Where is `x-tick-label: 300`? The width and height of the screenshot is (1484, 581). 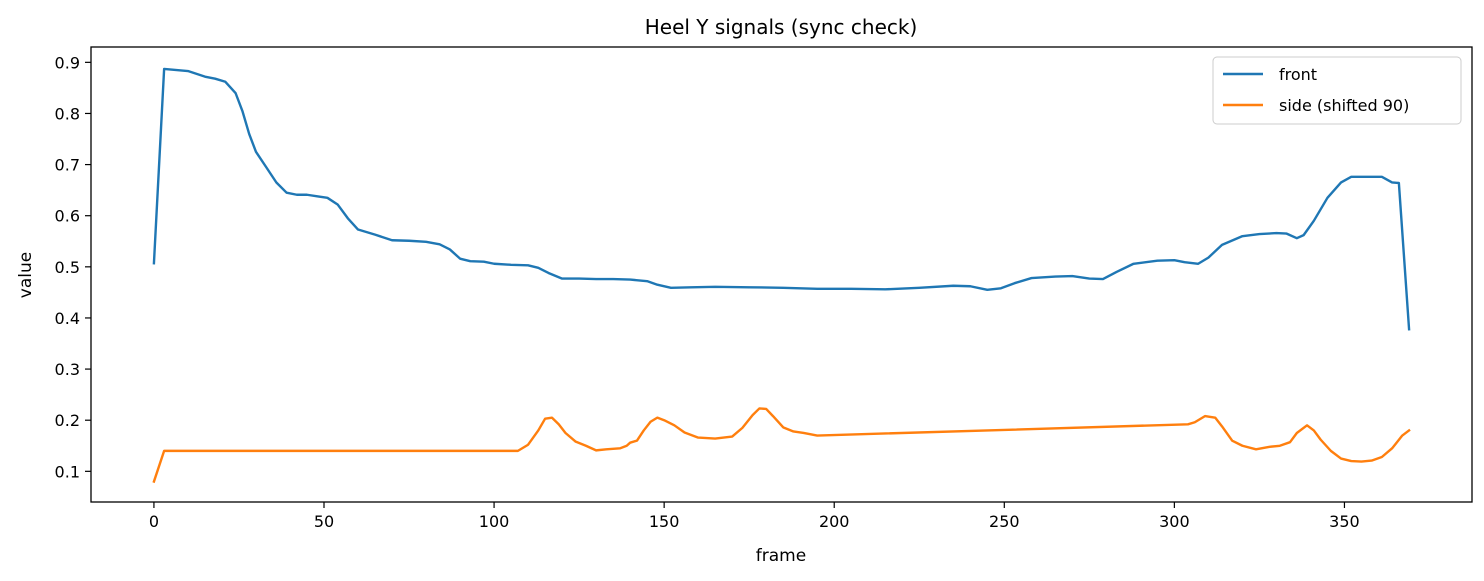
x-tick-label: 300 is located at coordinates (1174, 521).